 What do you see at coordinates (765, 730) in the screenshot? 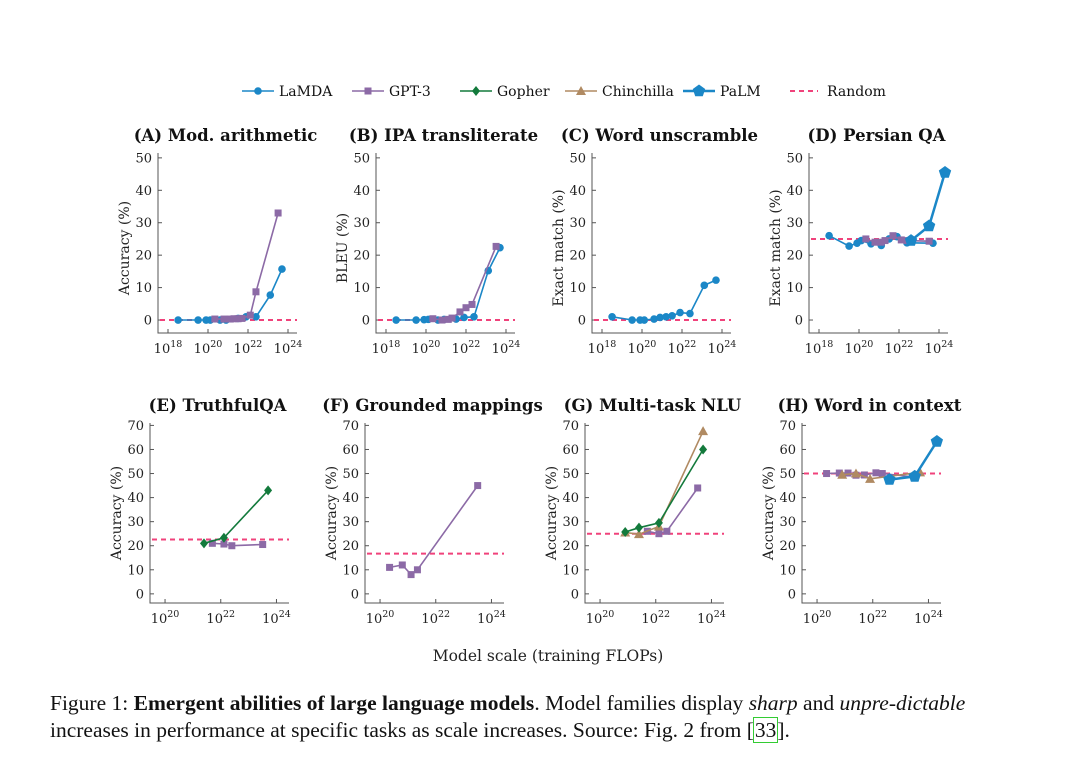
I see `citation-link: 33` at bounding box center [765, 730].